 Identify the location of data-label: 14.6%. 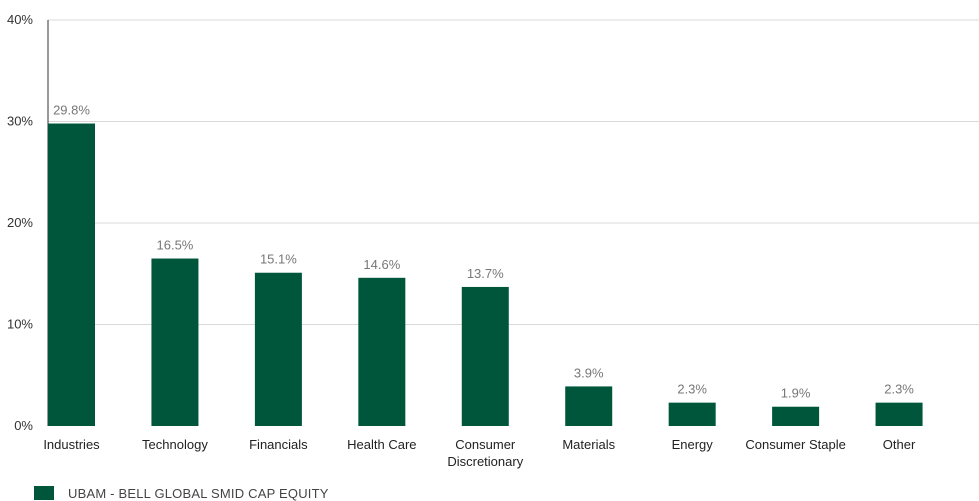
(381, 264).